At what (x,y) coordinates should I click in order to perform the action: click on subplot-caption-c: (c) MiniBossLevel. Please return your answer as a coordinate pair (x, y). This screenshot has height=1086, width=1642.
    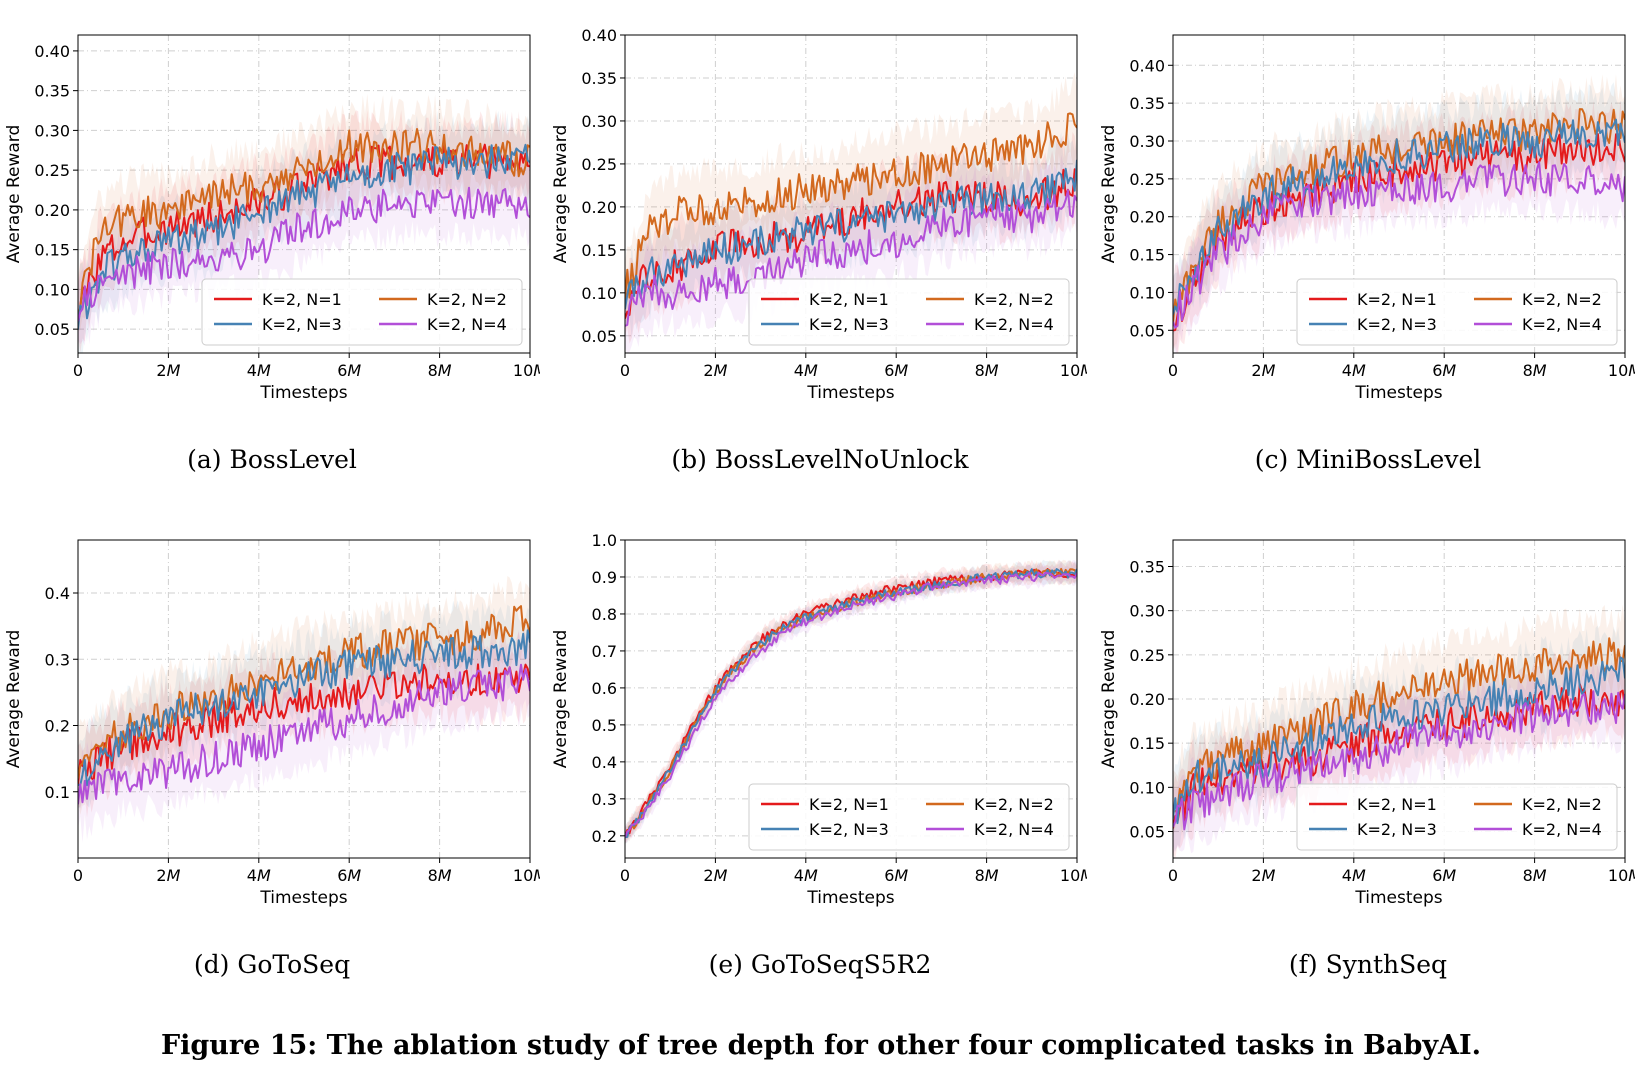
    Looking at the image, I should click on (1368, 459).